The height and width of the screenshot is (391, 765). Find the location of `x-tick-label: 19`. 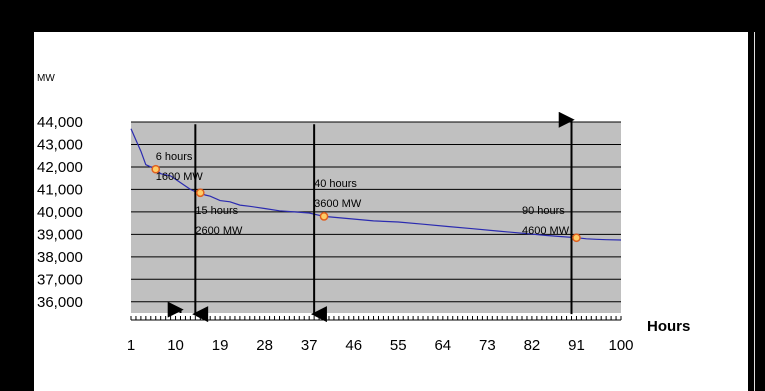

x-tick-label: 19 is located at coordinates (220, 345).